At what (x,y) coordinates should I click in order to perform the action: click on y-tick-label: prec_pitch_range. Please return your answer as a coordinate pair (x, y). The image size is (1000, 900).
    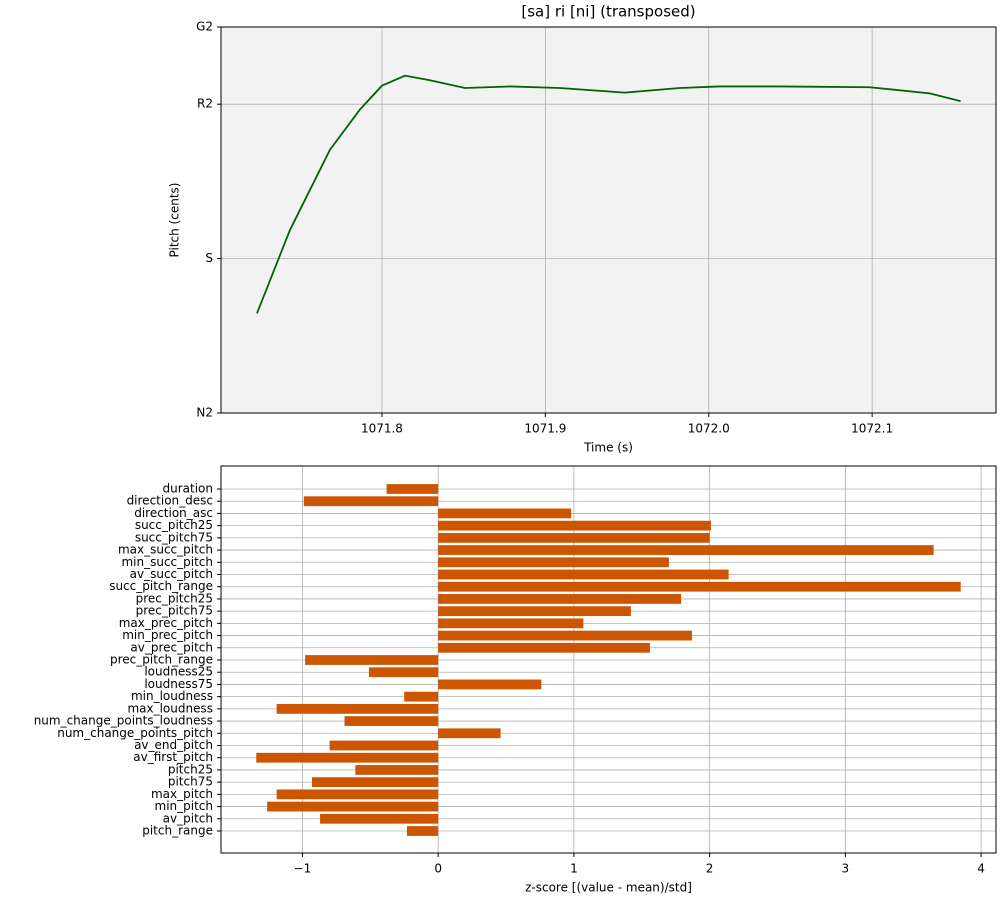
    Looking at the image, I should click on (161, 660).